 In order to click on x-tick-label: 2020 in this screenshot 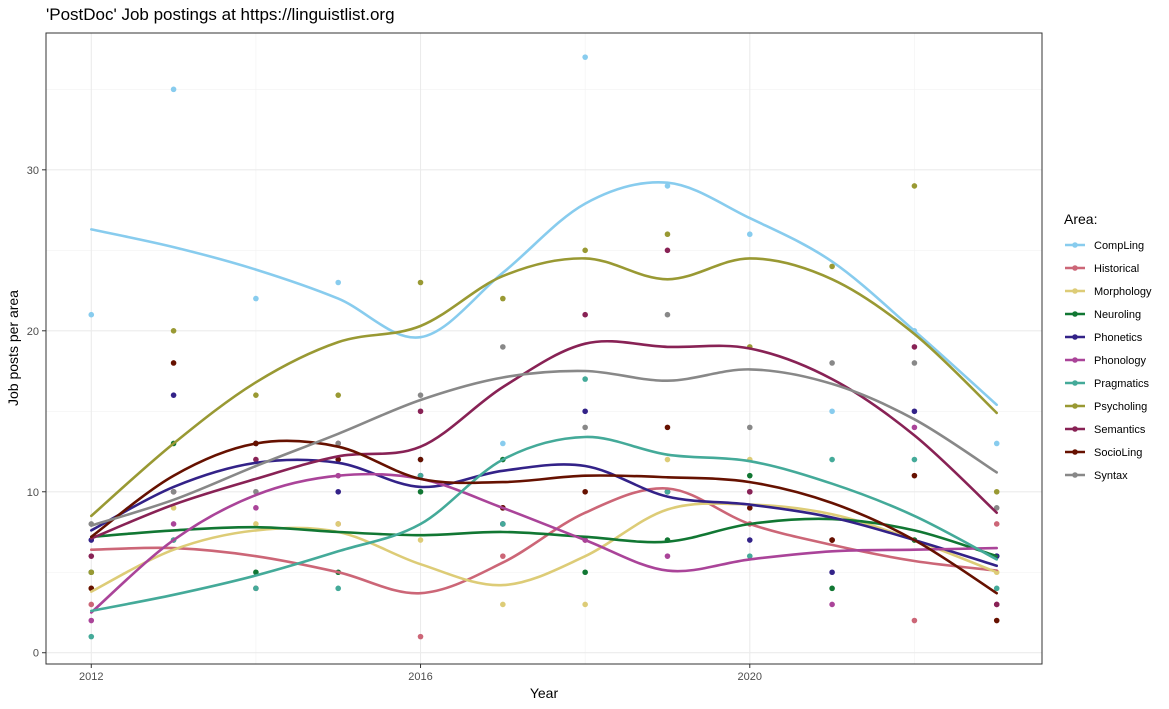, I will do `click(750, 677)`.